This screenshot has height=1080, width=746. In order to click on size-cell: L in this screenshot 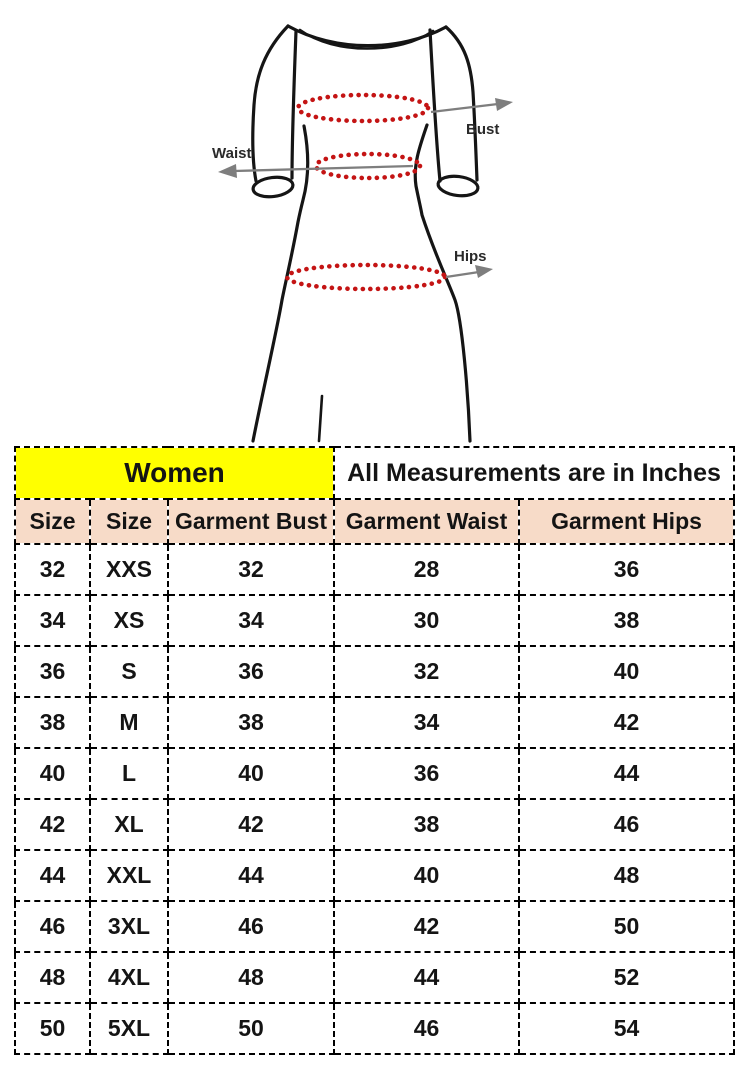, I will do `click(129, 773)`.